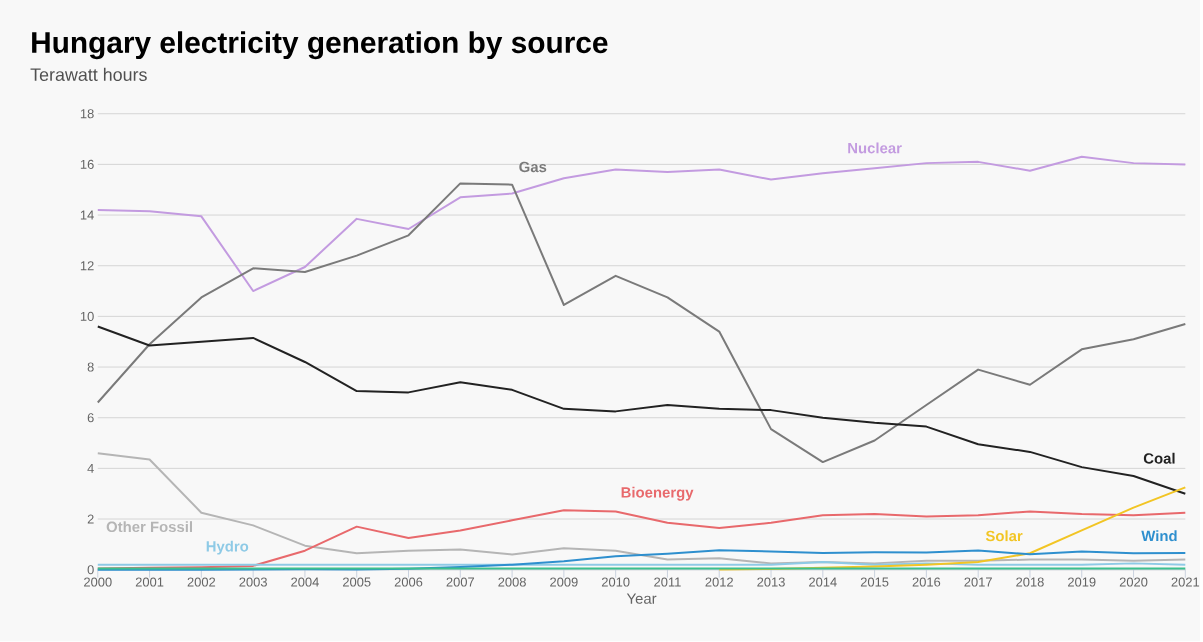  What do you see at coordinates (667, 582) in the screenshot?
I see `x-tick-label: 2011` at bounding box center [667, 582].